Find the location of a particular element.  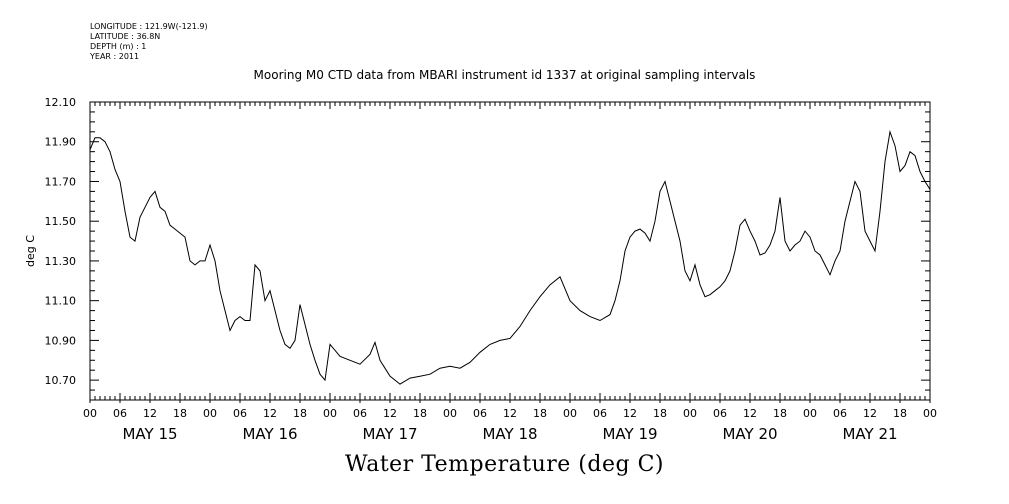

x-day-label: MAY 17 is located at coordinates (389, 434).